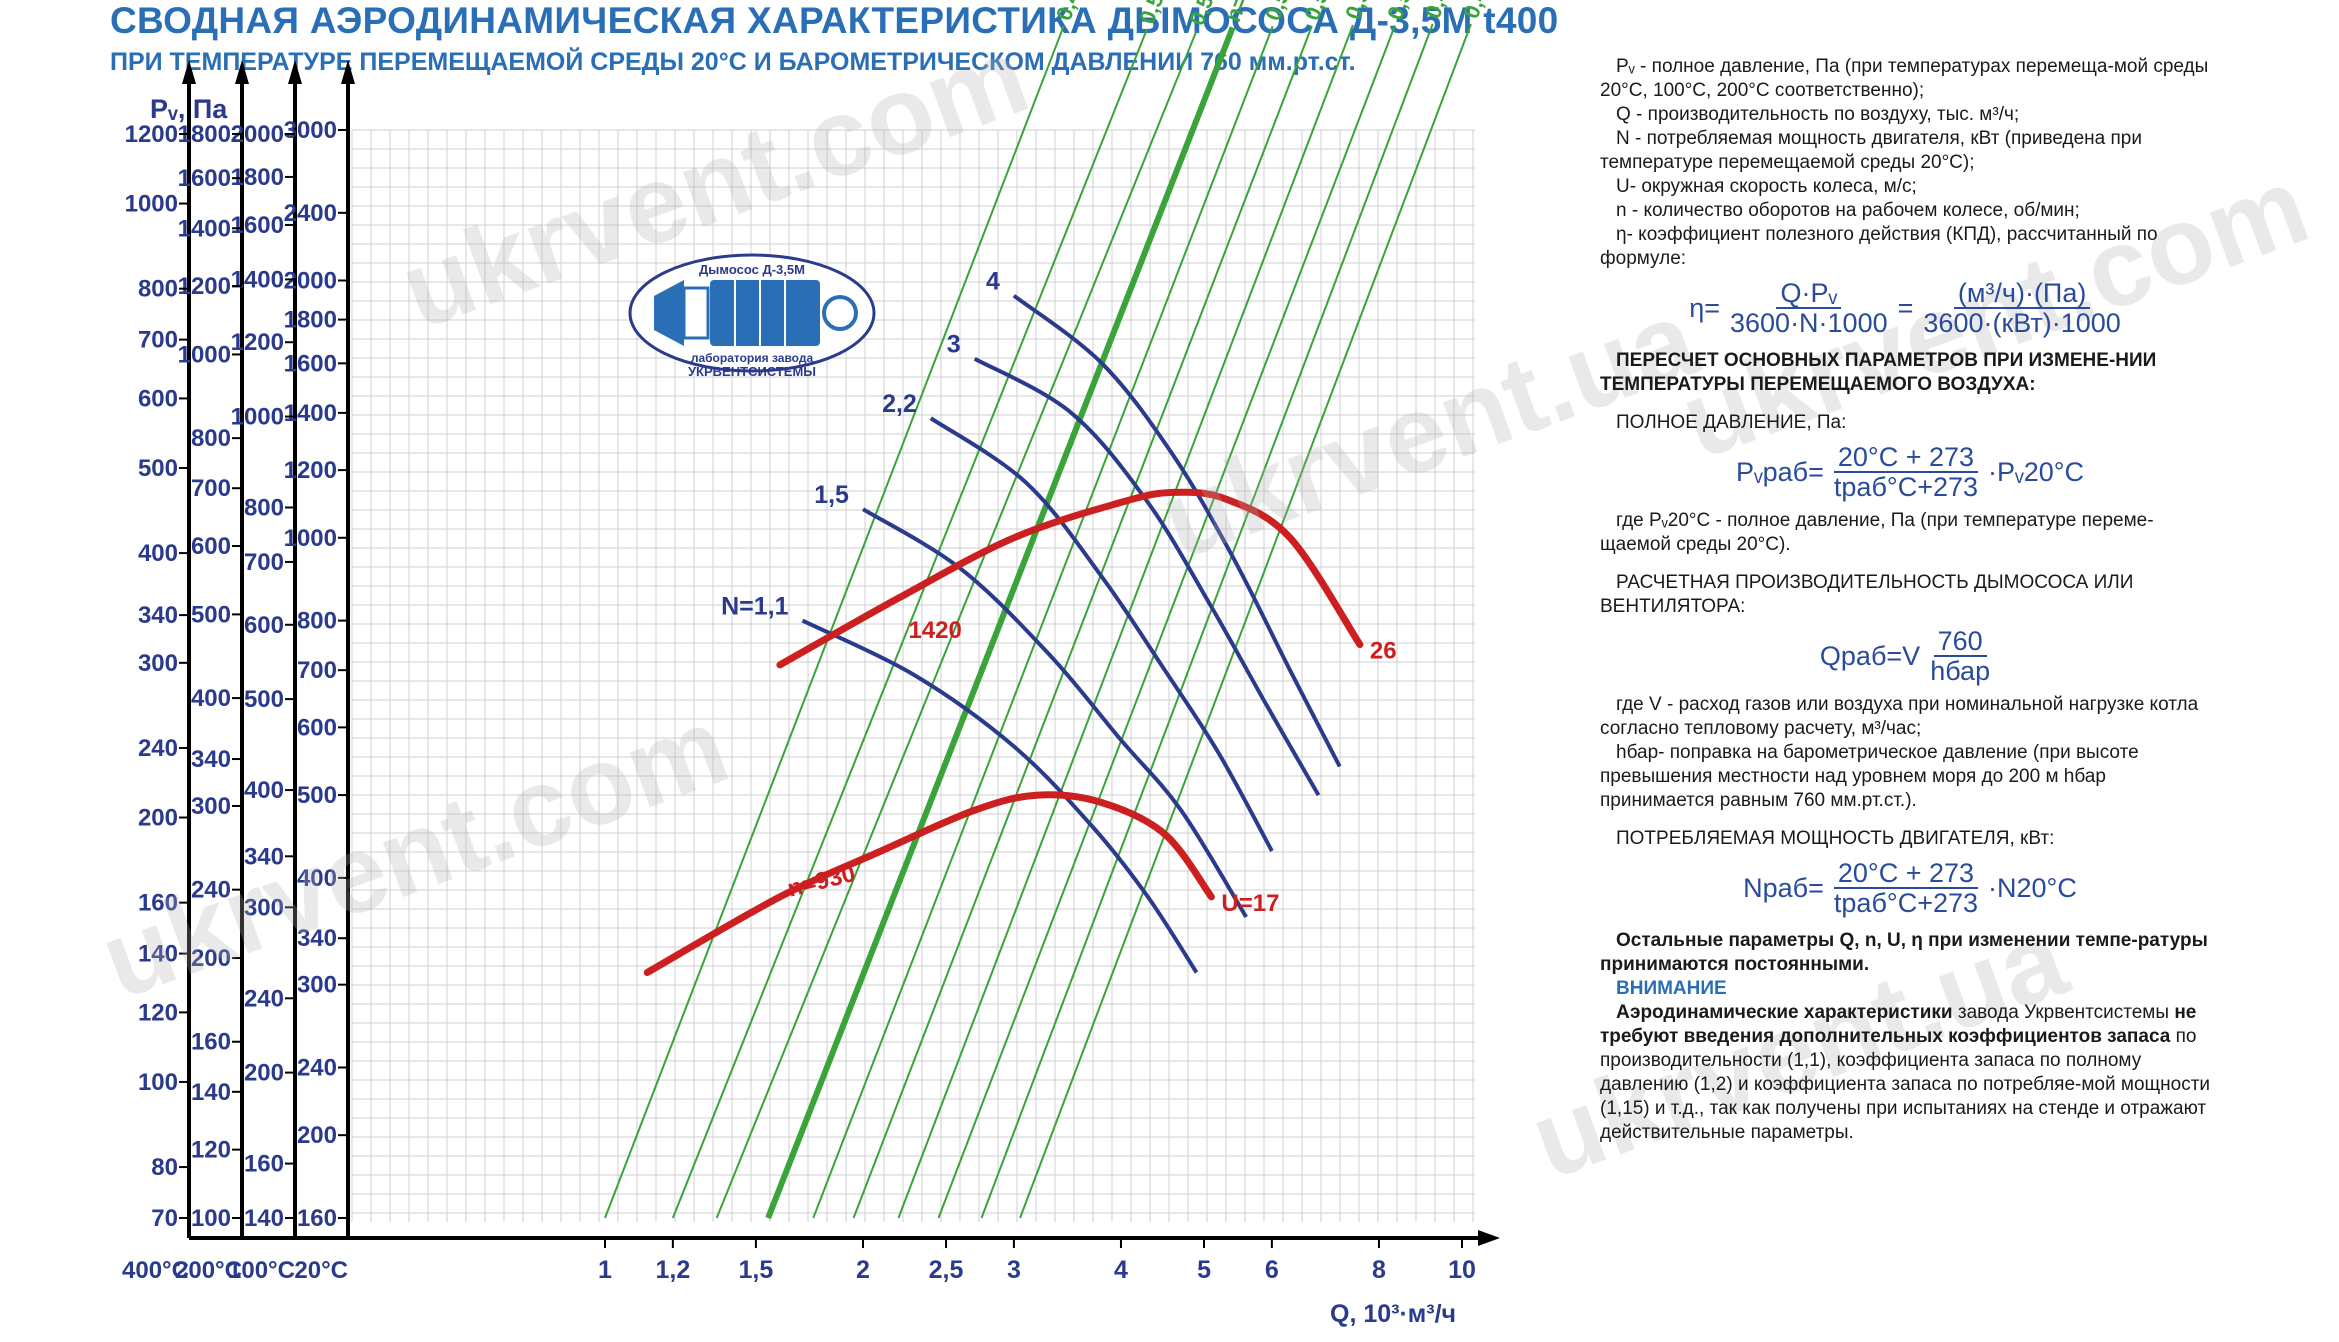 This screenshot has width=2339, height=1342. Describe the element at coordinates (696, 313) in the screenshot. I see `badge-body-shape` at that location.